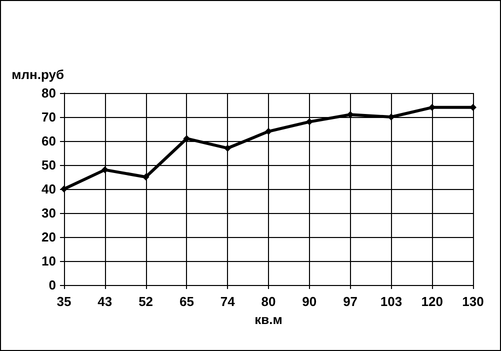 This screenshot has height=351, width=501. What do you see at coordinates (350, 301) in the screenshot?
I see `x-tick-label: 97` at bounding box center [350, 301].